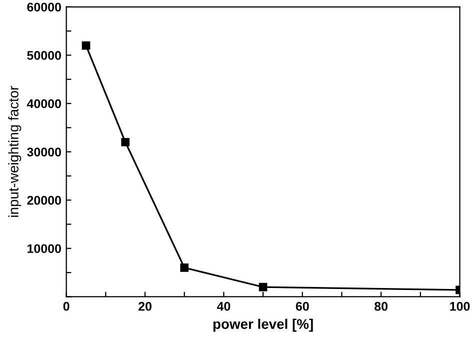 The width and height of the screenshot is (474, 345). I want to click on x-tick-label: 0, so click(66, 306).